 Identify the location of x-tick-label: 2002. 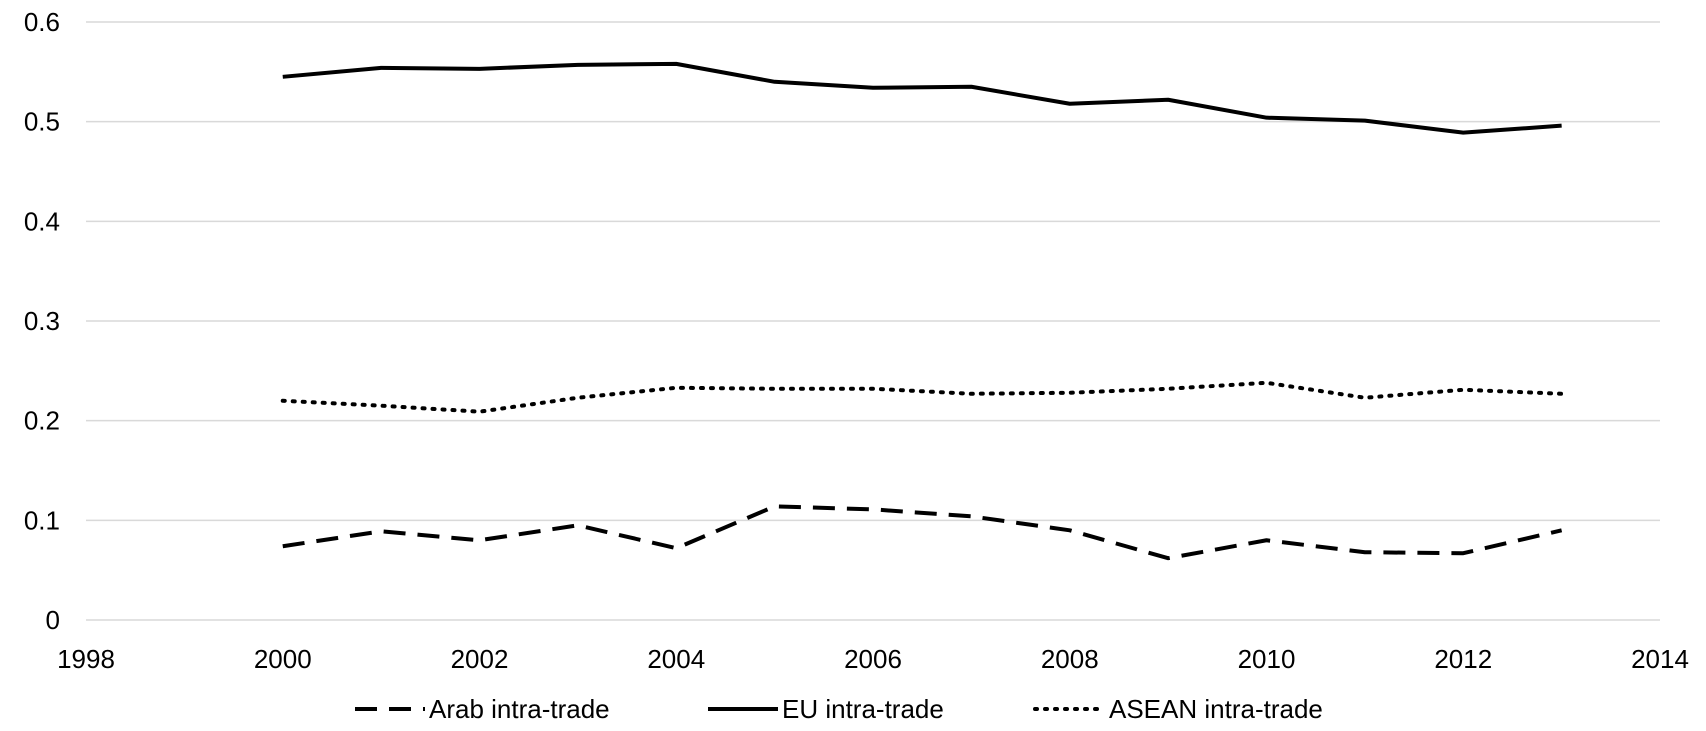
(480, 659).